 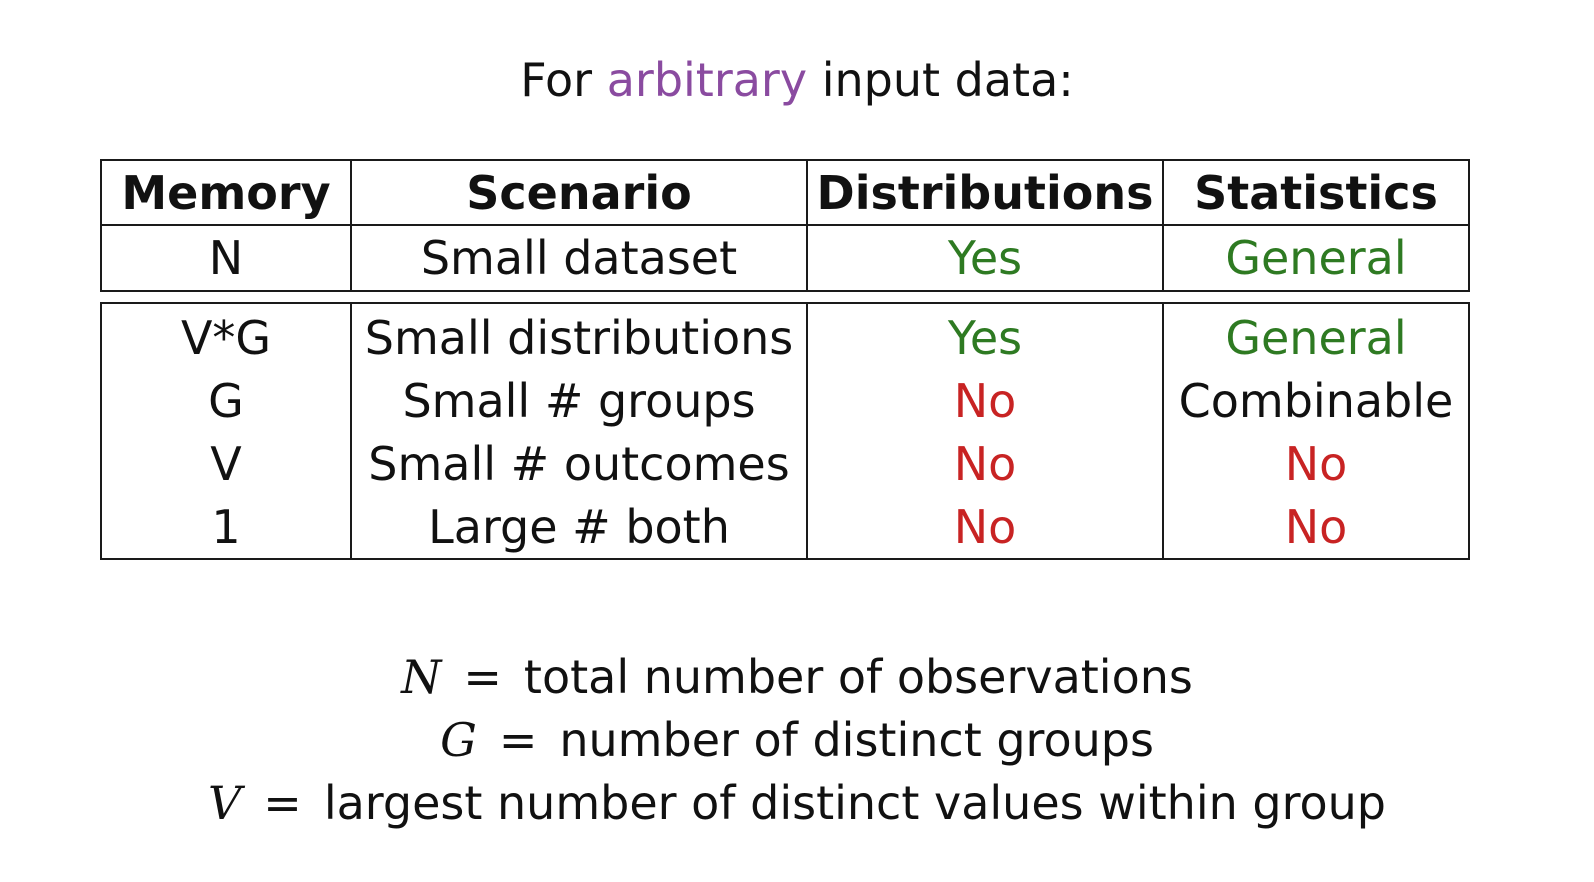 I want to click on title-accent: arbitrary, so click(x=707, y=80).